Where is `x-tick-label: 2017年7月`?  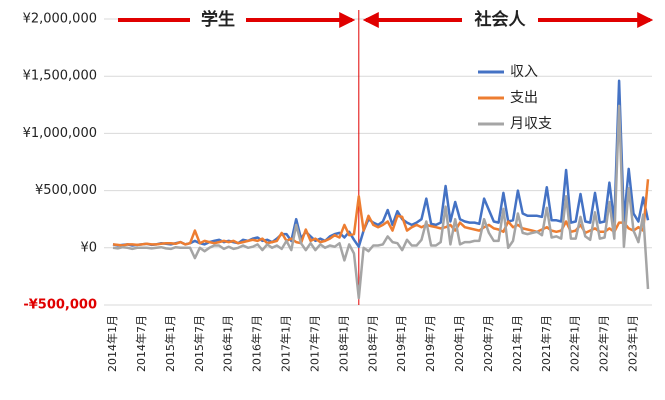 x-tick-label: 2017年7月 is located at coordinates (314, 343).